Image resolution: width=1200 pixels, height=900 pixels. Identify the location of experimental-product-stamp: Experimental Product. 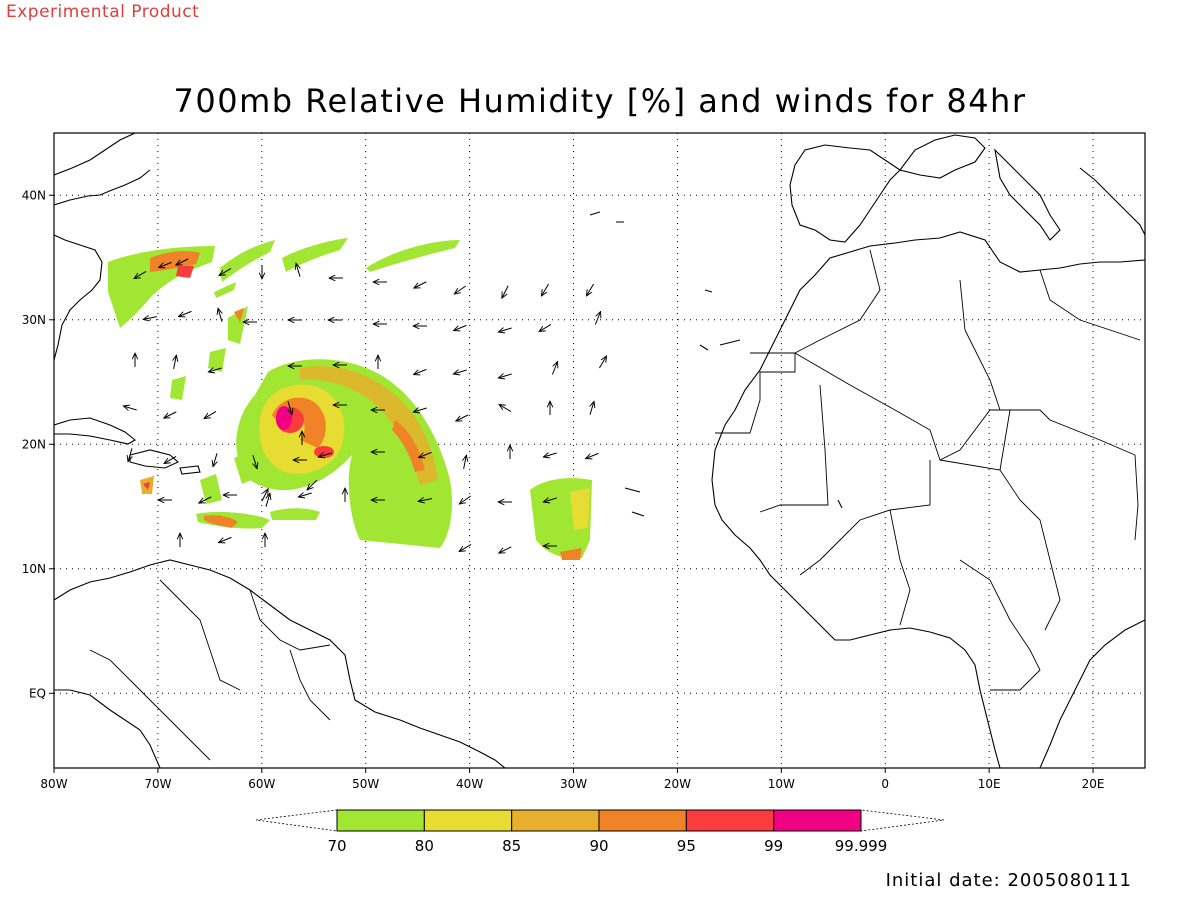
(103, 12).